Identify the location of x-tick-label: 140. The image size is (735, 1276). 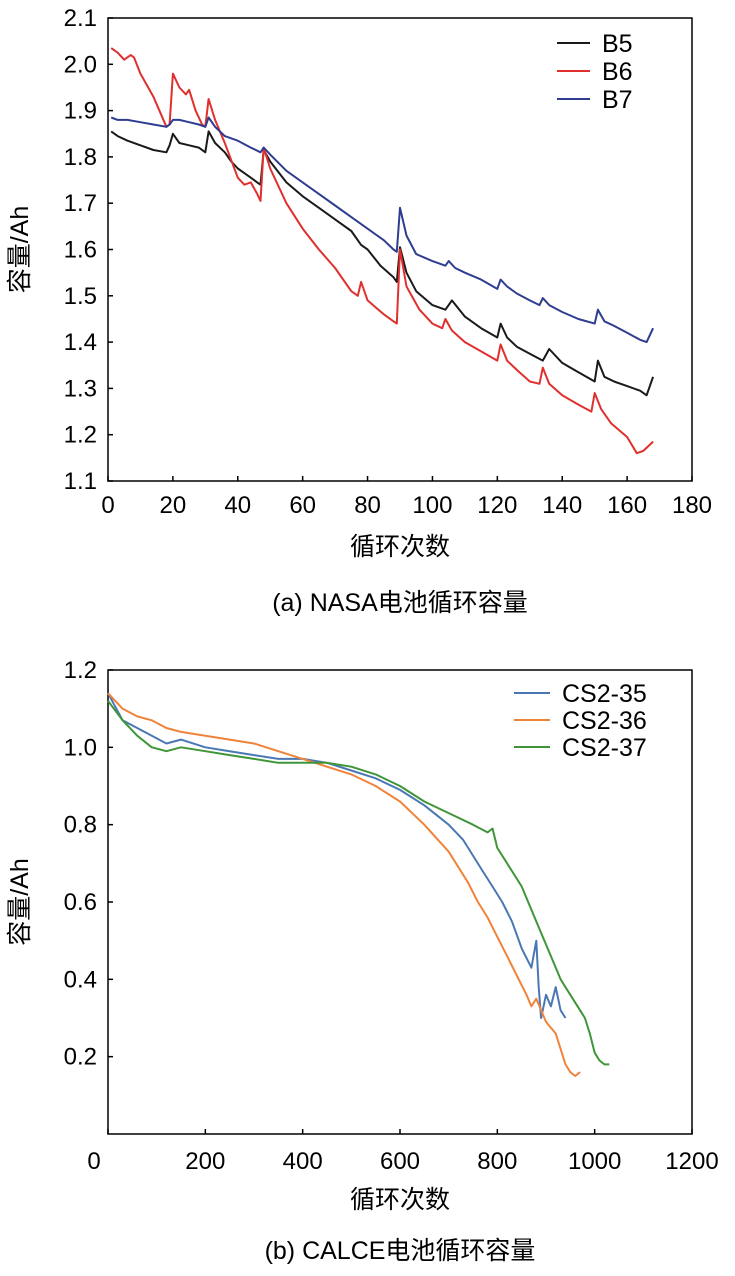
(562, 505).